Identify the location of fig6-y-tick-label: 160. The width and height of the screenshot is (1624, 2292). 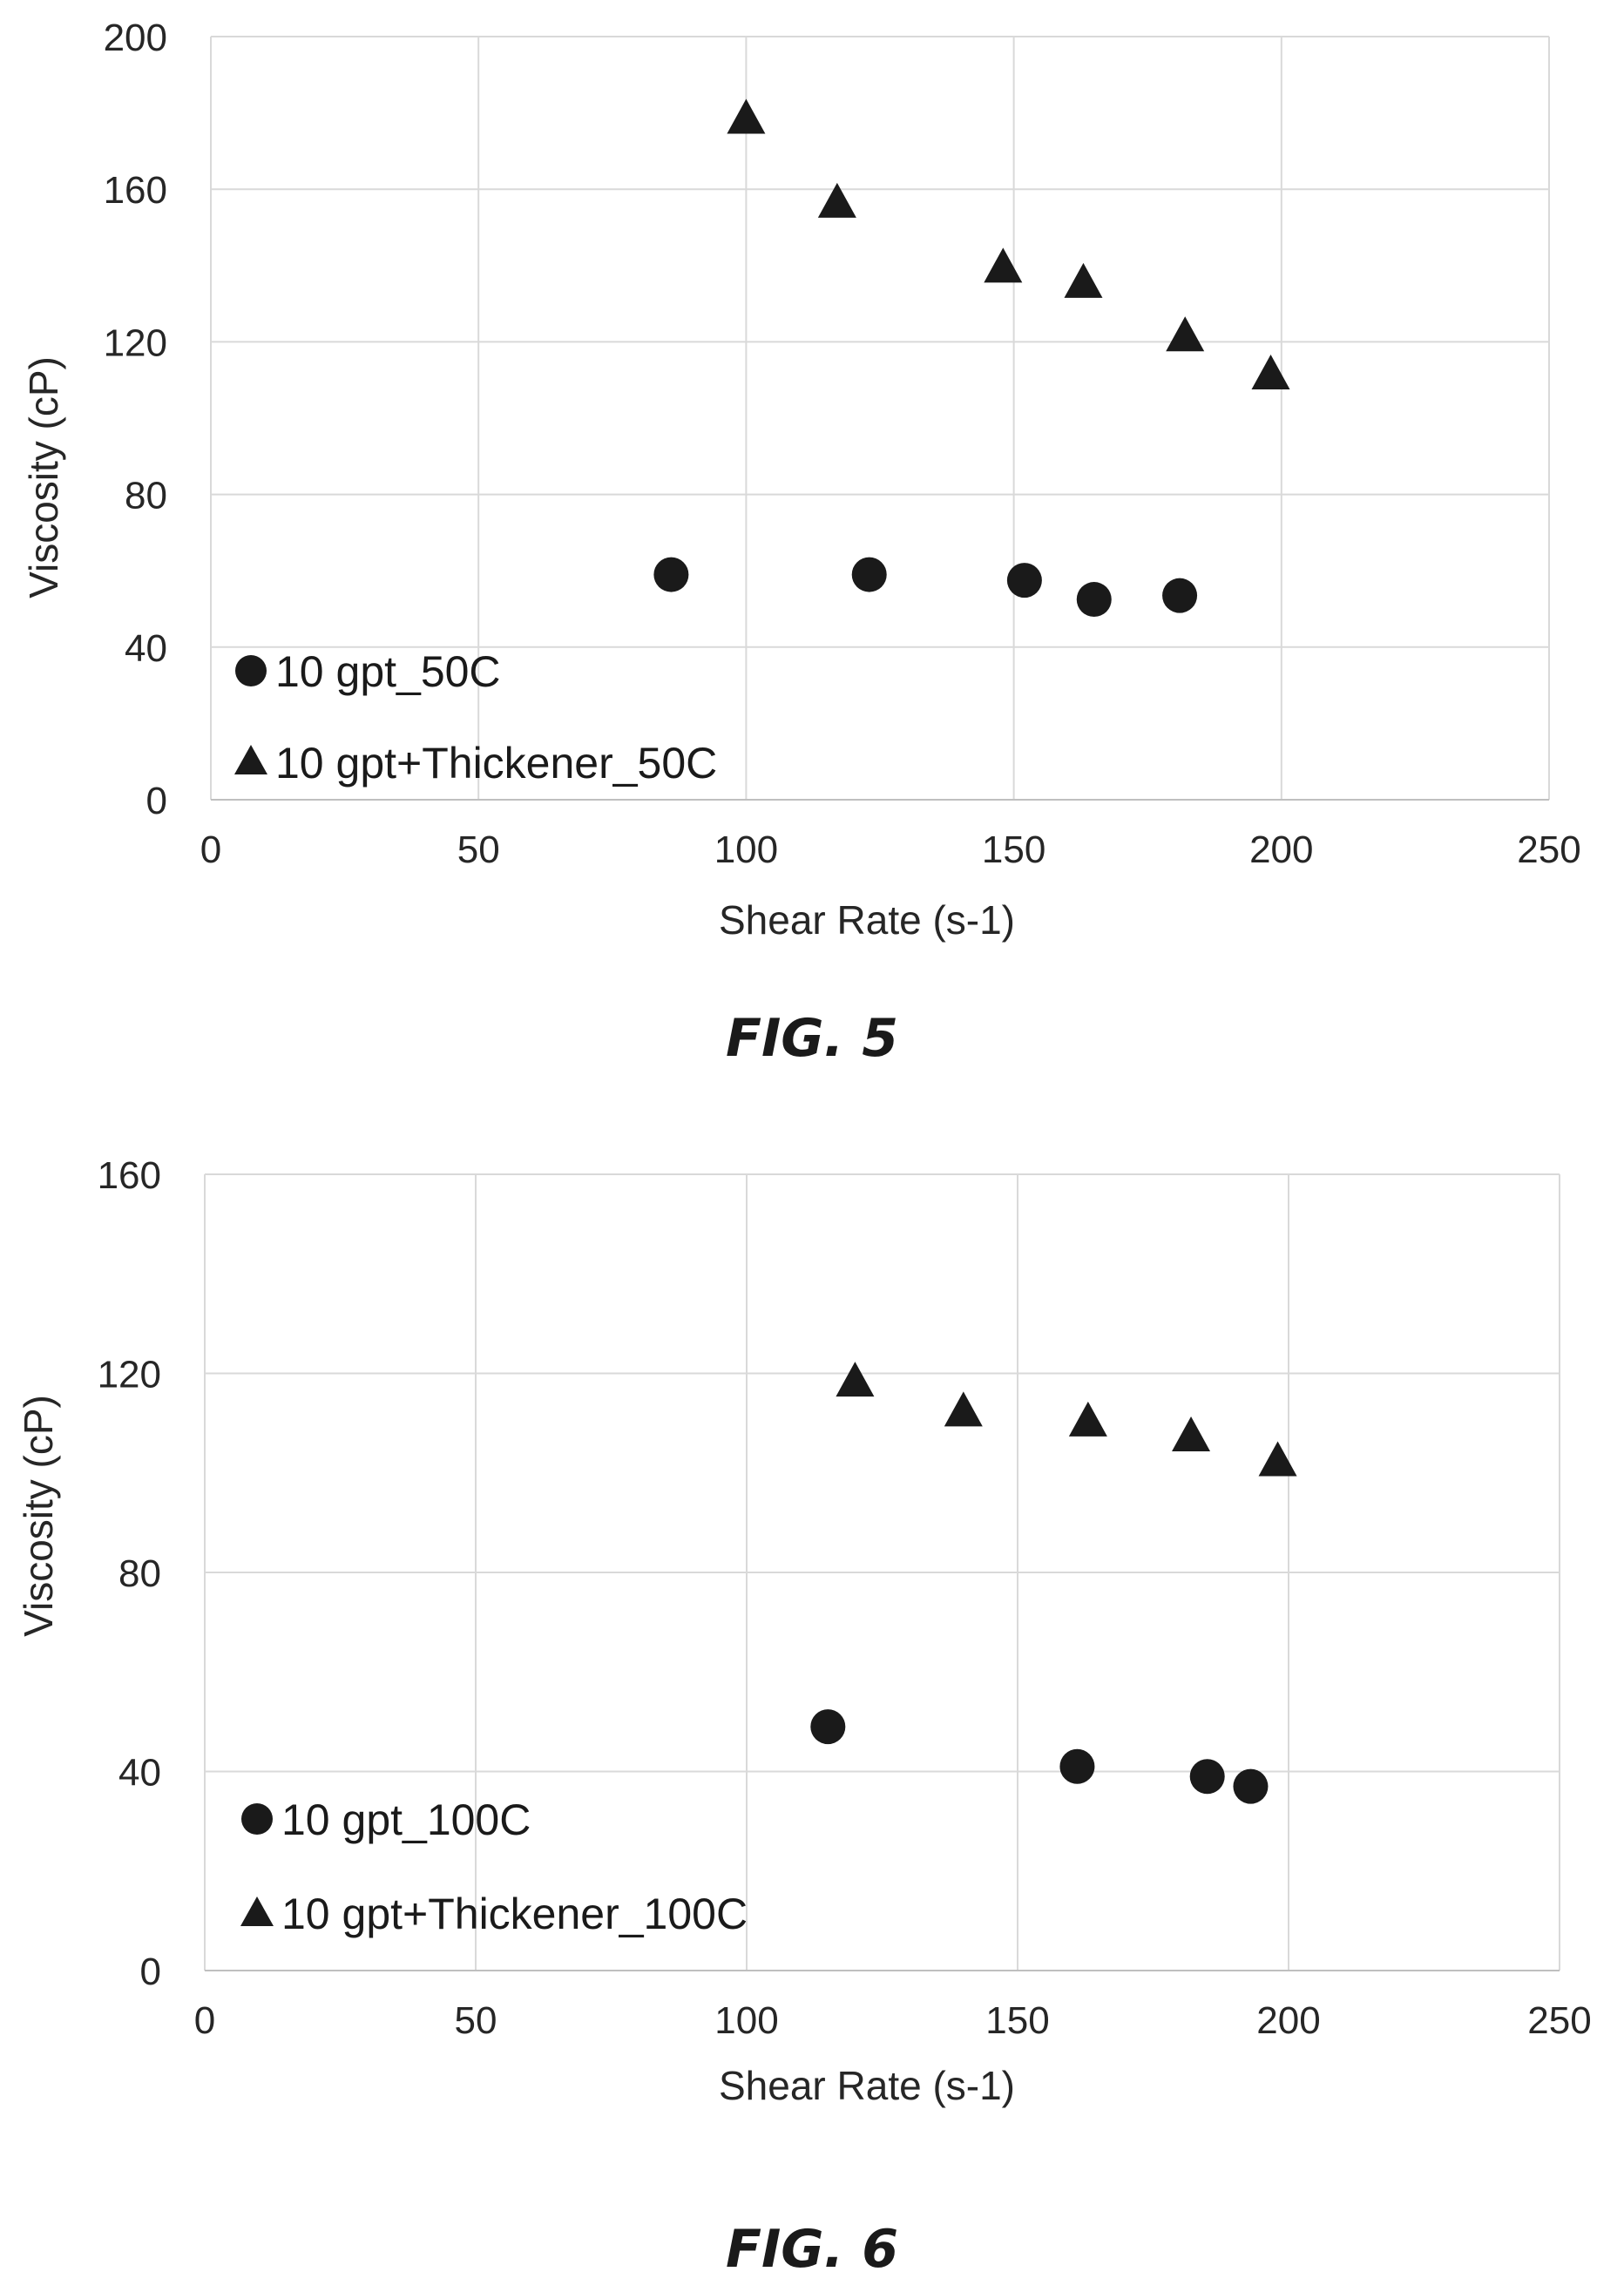
(129, 1175).